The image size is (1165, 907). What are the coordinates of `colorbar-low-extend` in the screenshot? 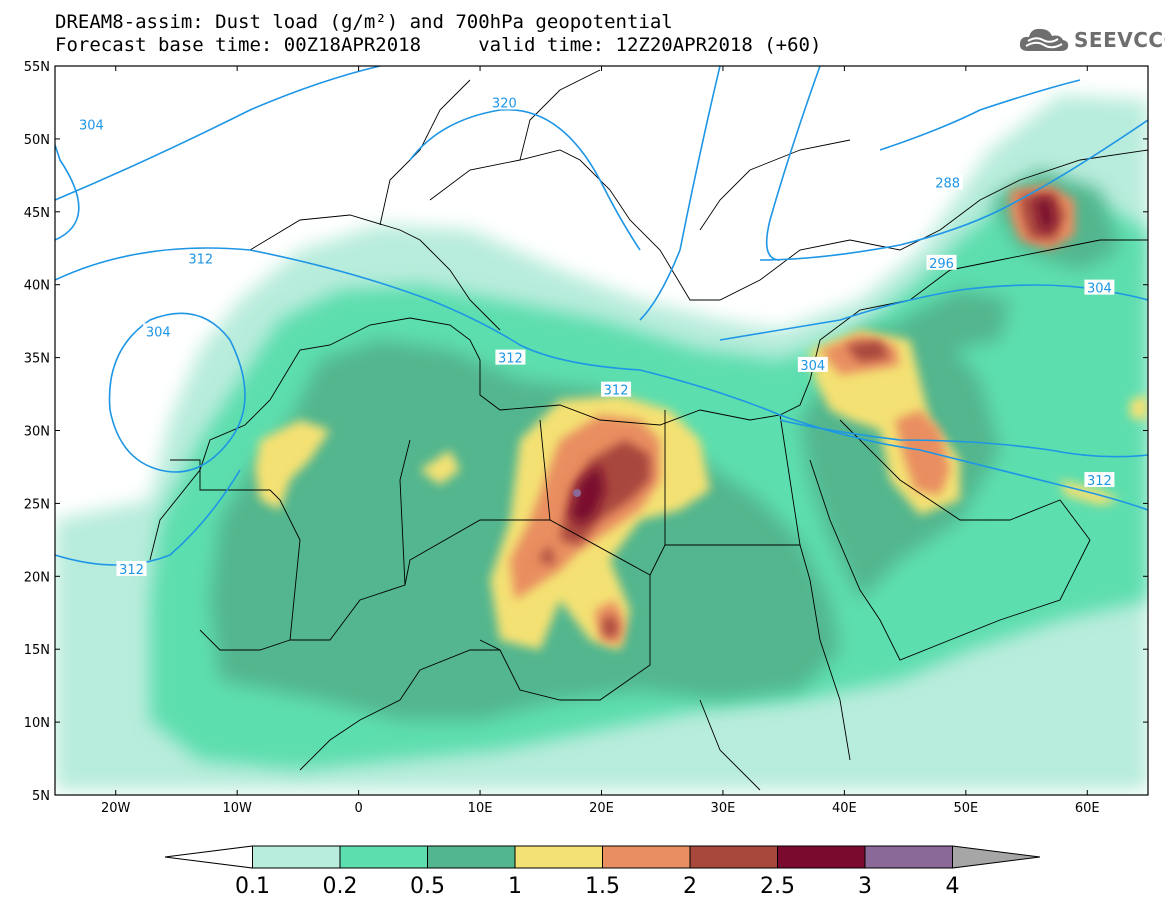 It's located at (208, 857).